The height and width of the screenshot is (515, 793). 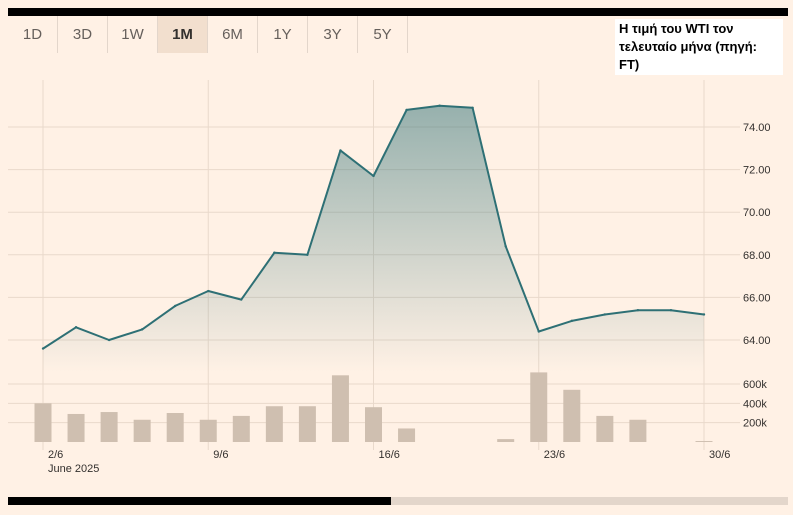 What do you see at coordinates (199, 501) in the screenshot?
I see `scrollbar-thumb` at bounding box center [199, 501].